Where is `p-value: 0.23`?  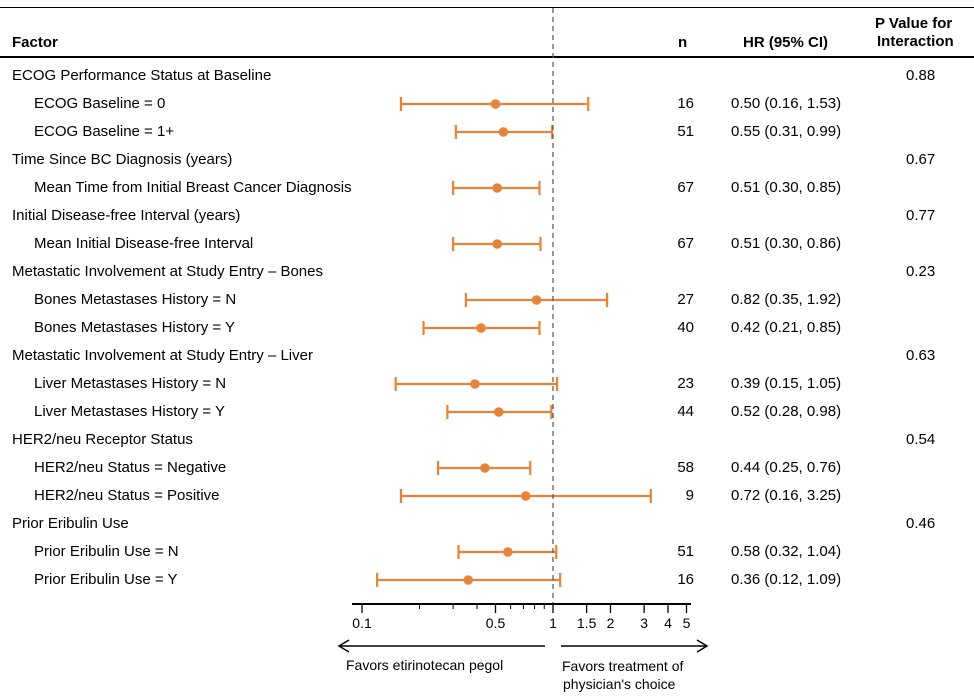 p-value: 0.23 is located at coordinates (921, 271).